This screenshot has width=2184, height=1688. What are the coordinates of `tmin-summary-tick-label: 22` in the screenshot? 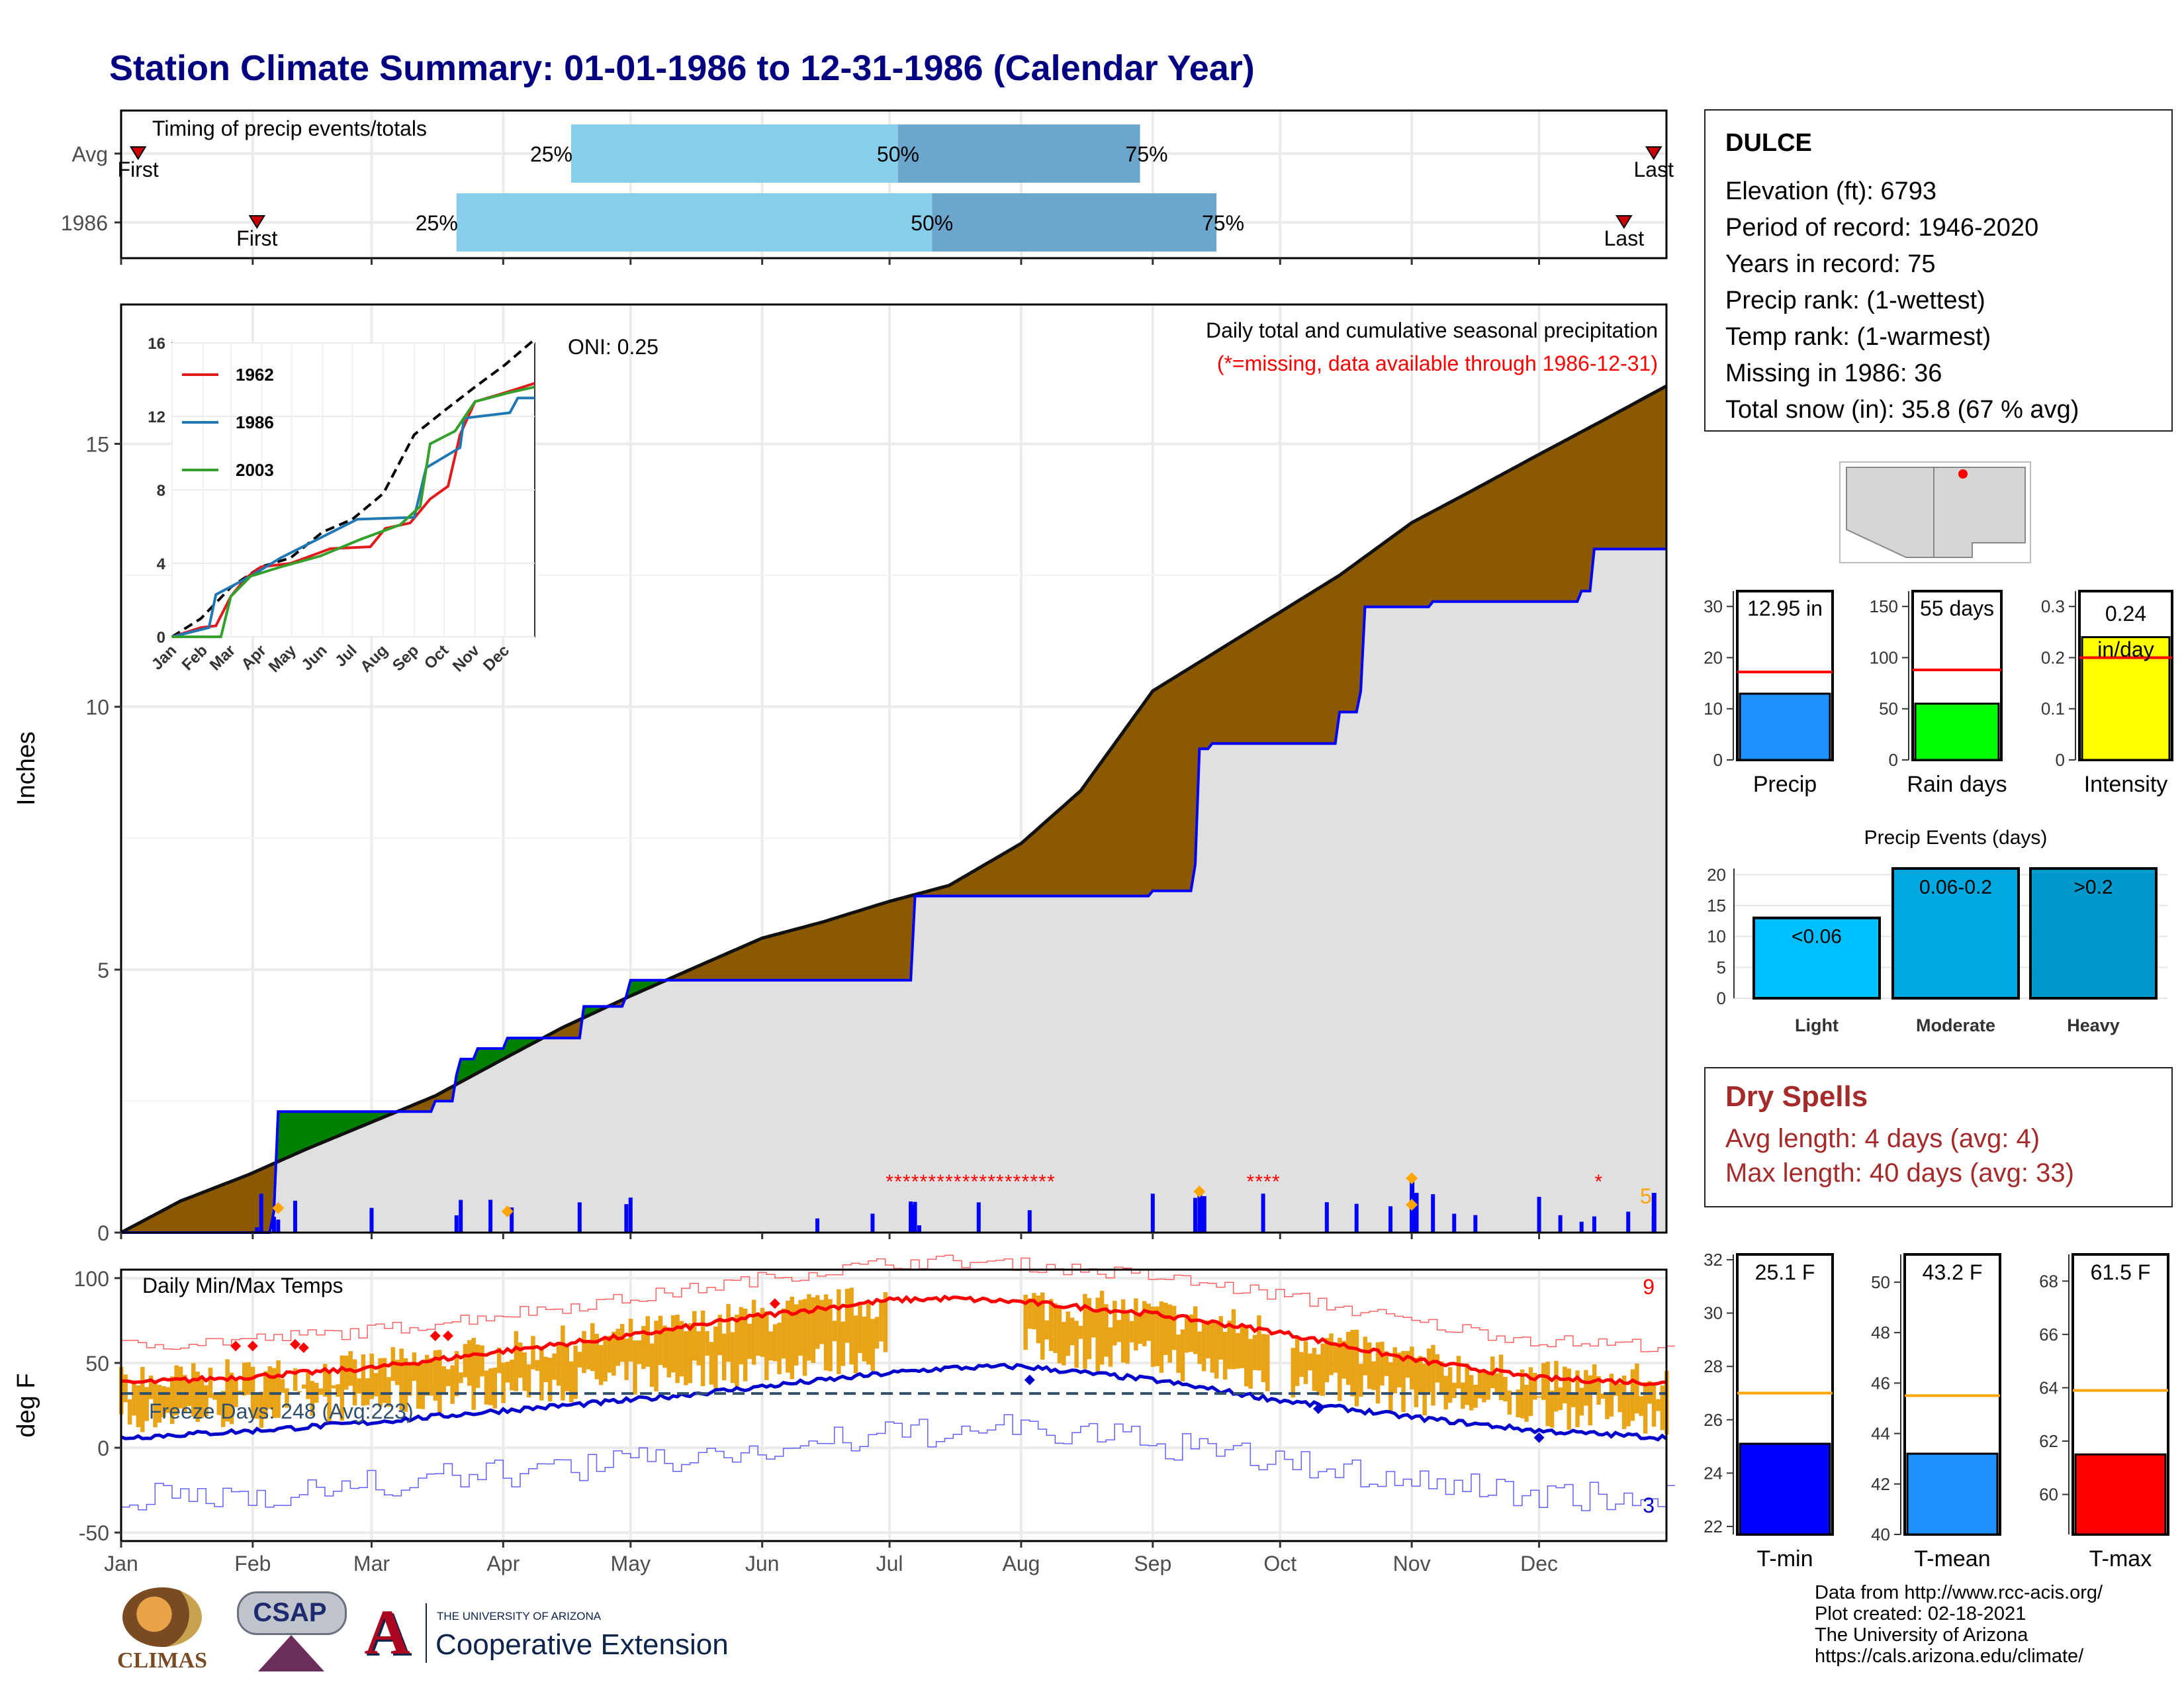 It's located at (1713, 1526).